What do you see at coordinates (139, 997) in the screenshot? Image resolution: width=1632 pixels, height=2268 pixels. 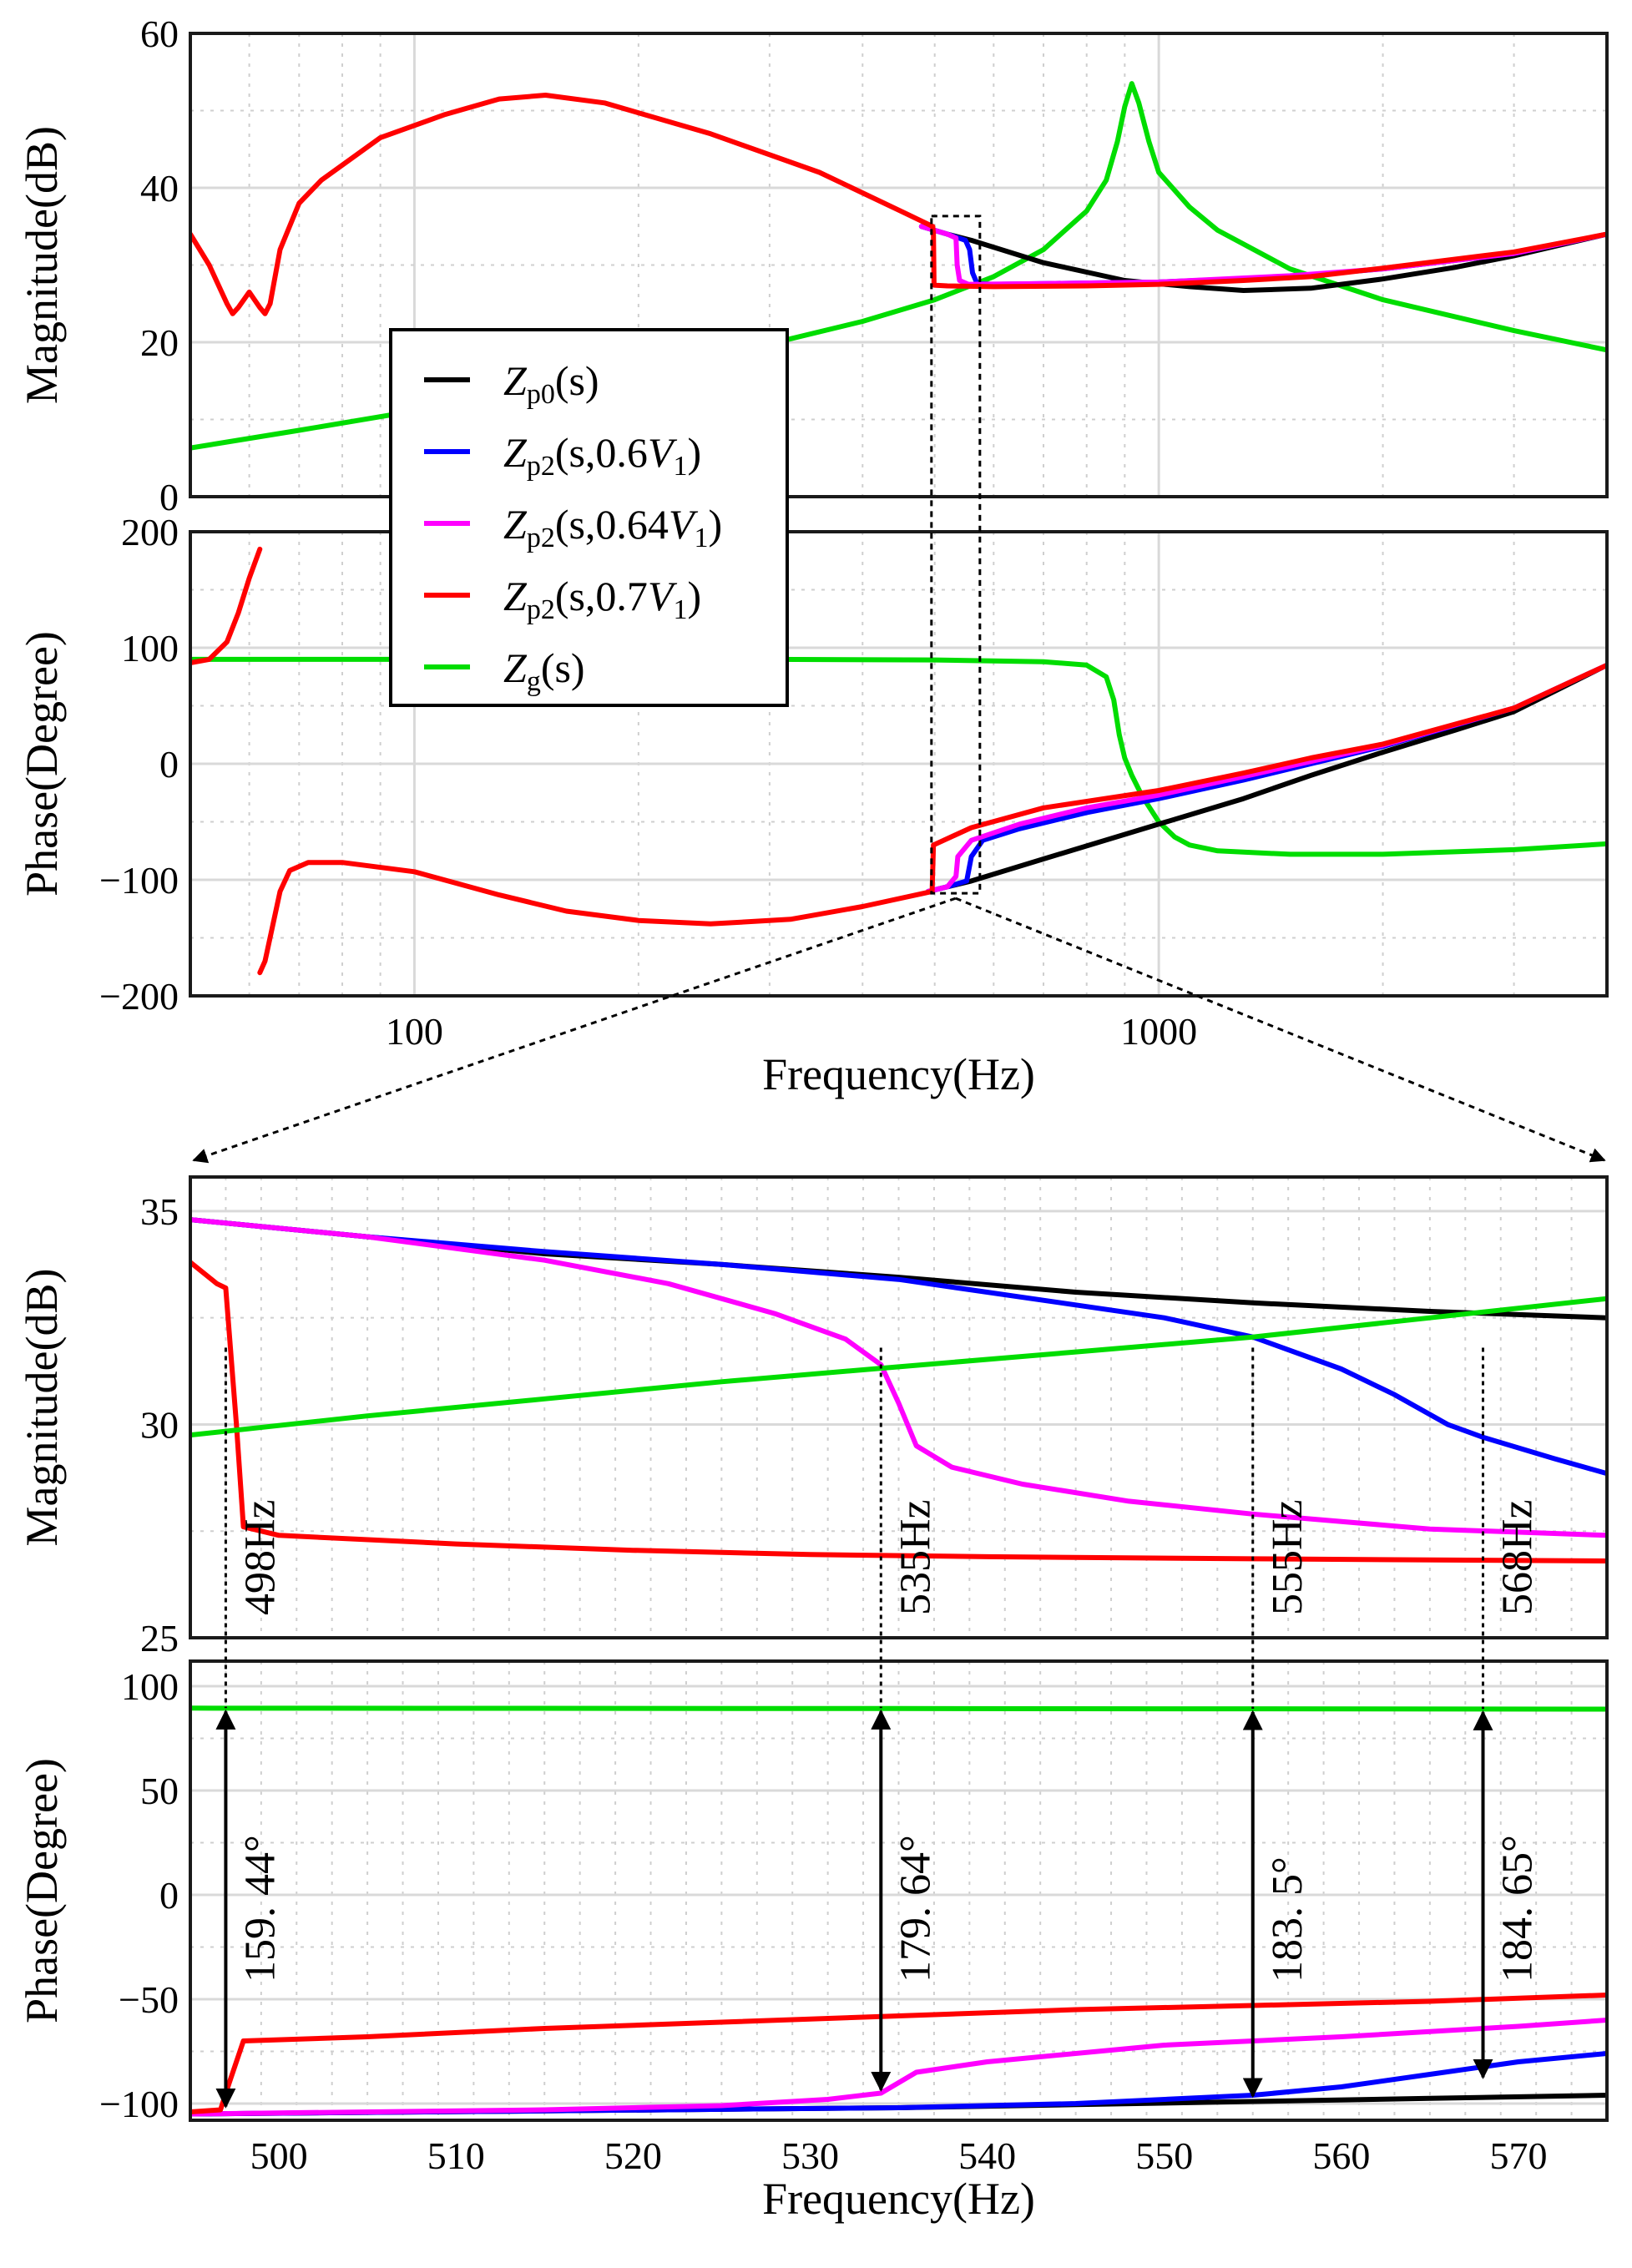 I see `y-tick-label: −200` at bounding box center [139, 997].